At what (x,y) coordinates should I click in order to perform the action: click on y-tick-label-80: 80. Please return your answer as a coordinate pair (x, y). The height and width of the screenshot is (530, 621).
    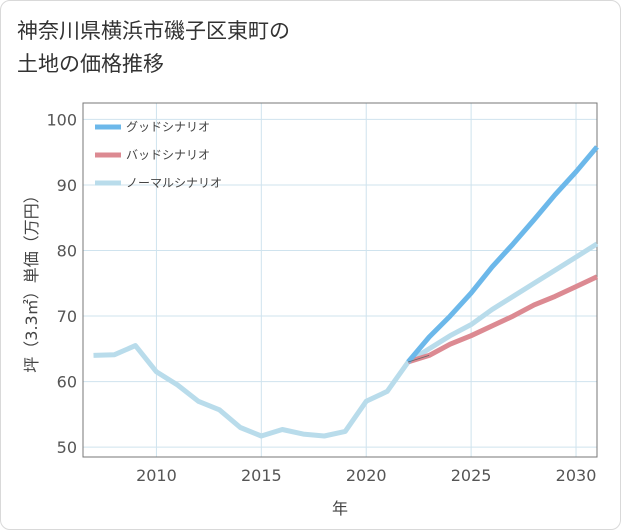
    Looking at the image, I should click on (67, 251).